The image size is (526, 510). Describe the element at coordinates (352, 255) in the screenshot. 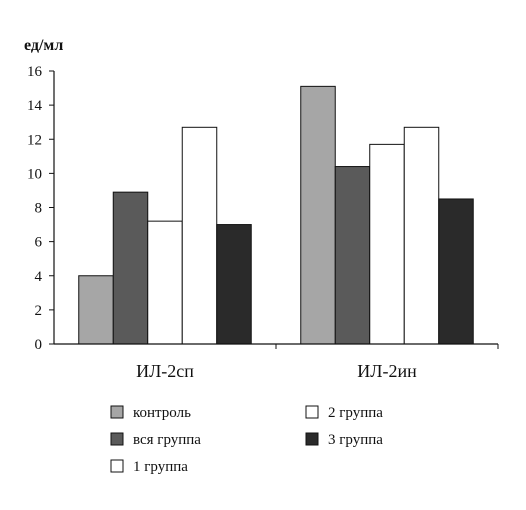

I see `bar-вся-группа-ИЛ-2ин` at that location.